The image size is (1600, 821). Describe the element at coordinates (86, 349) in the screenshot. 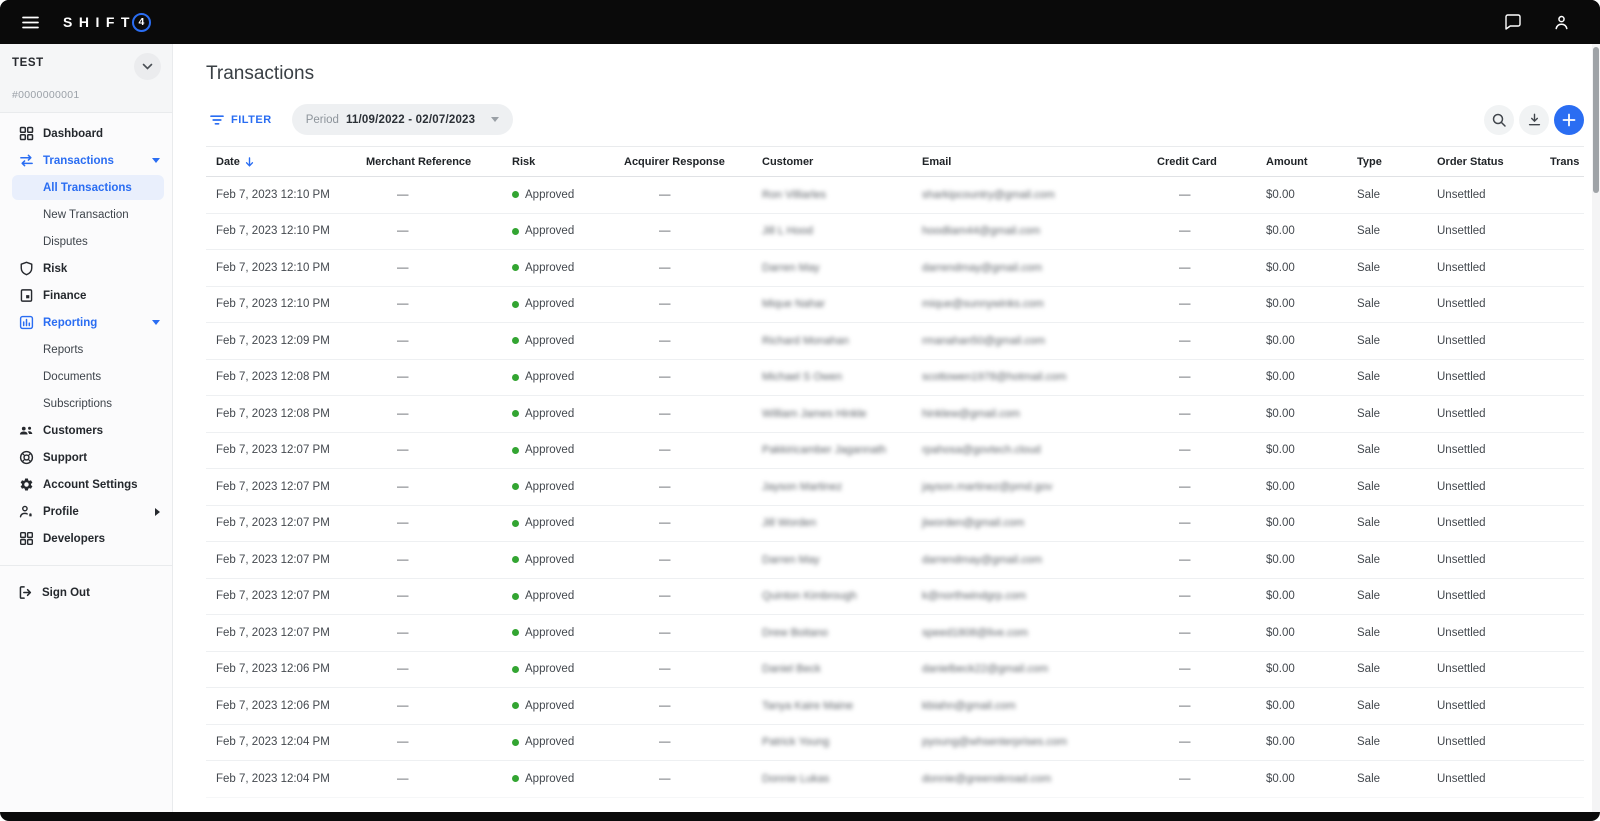

I see `sidebar-item-reports: Reports` at that location.